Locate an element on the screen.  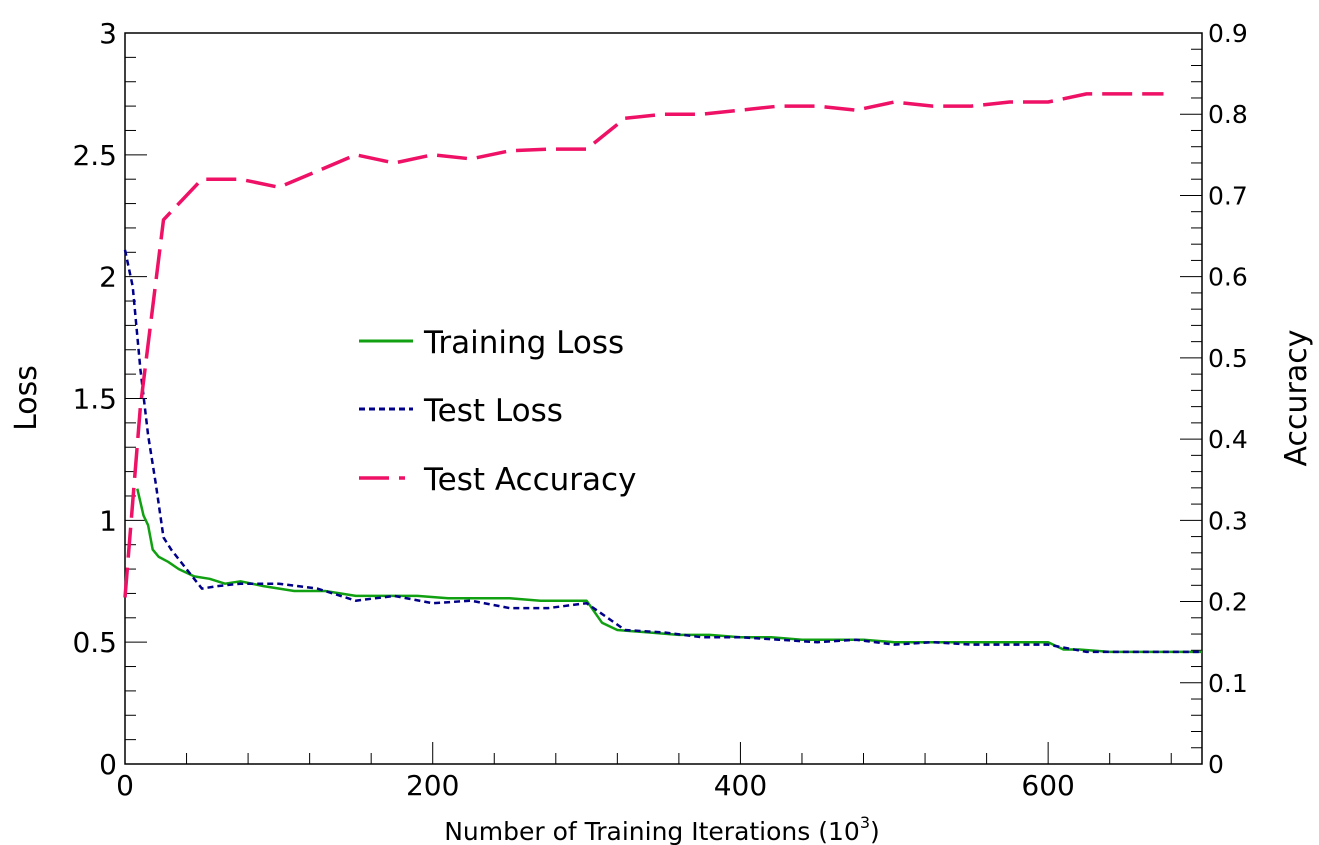
y-left-tick-label: 1 is located at coordinates (108, 520).